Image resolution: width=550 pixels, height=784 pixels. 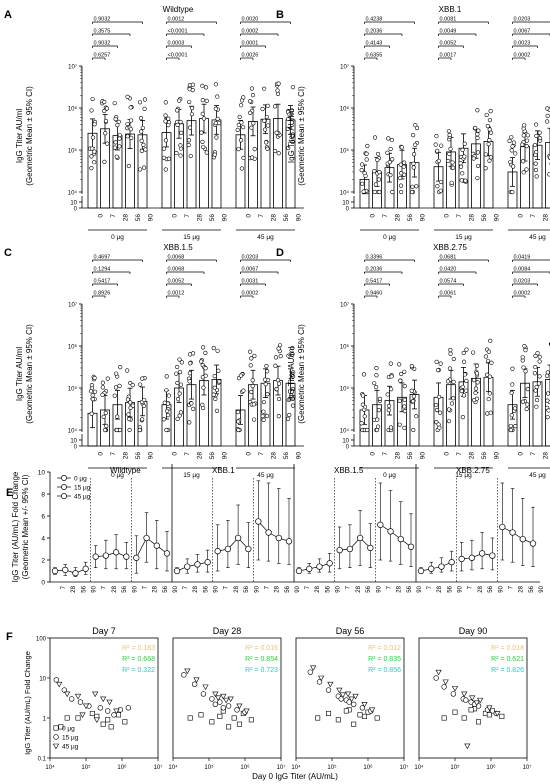 What do you see at coordinates (176, 258) in the screenshot?
I see `p-value-label: 0.0068` at bounding box center [176, 258].